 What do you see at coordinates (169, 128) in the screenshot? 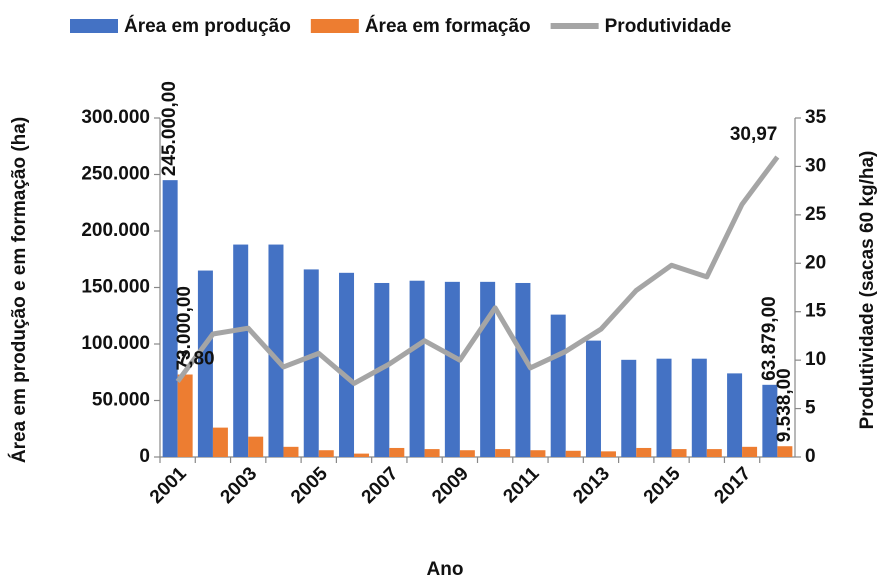
I see `data-label: 245.000,00` at bounding box center [169, 128].